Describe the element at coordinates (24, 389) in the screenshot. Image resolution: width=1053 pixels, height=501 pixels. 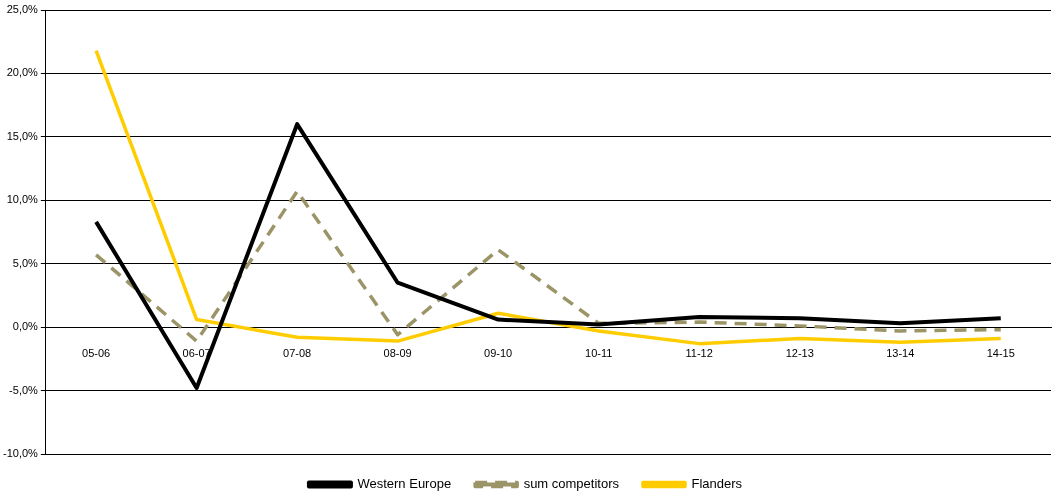
I see `y-tick-label: -5,0%` at that location.